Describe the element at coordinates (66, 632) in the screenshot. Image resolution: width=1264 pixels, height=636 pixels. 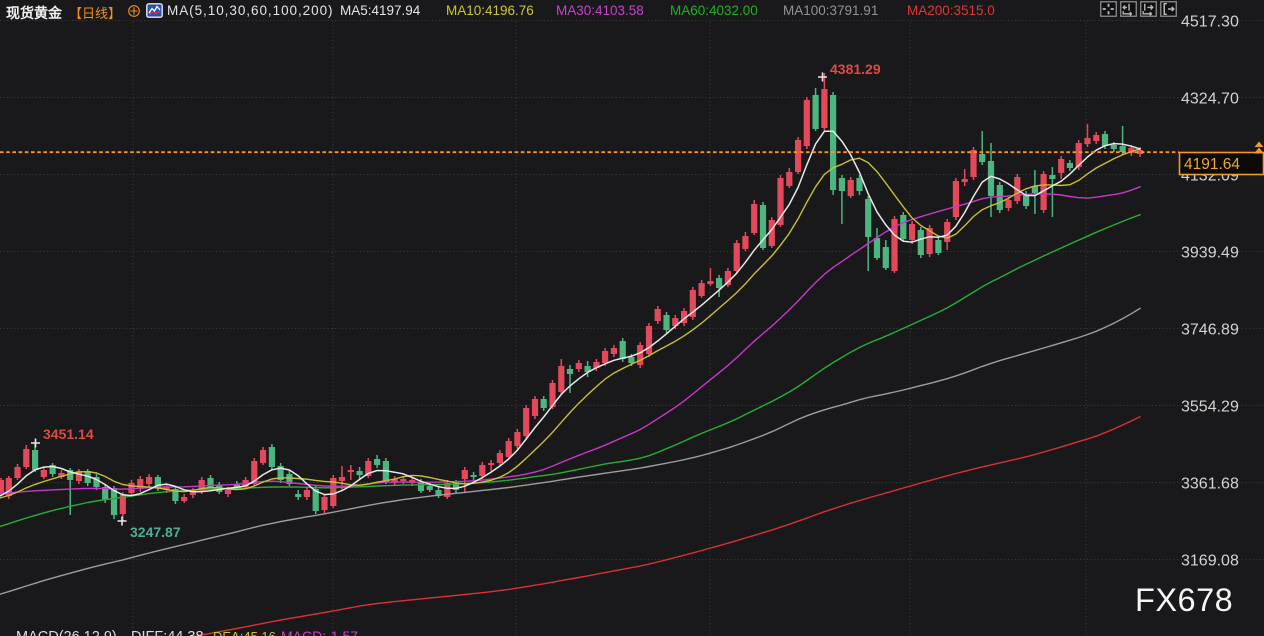
I see `svg-text: MACD(26,12,9)` at that location.